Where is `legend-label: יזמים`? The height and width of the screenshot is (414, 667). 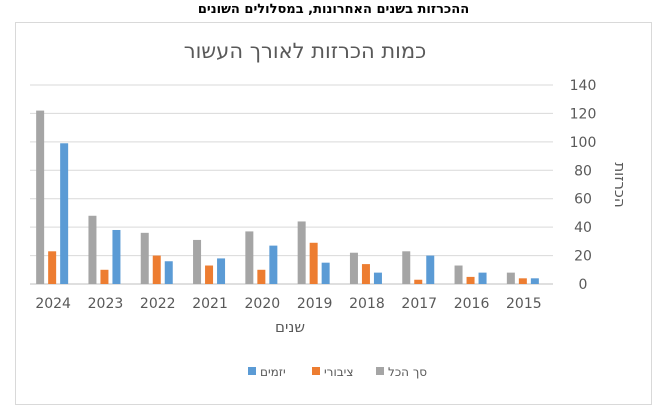 legend-label: יזמים is located at coordinates (273, 372).